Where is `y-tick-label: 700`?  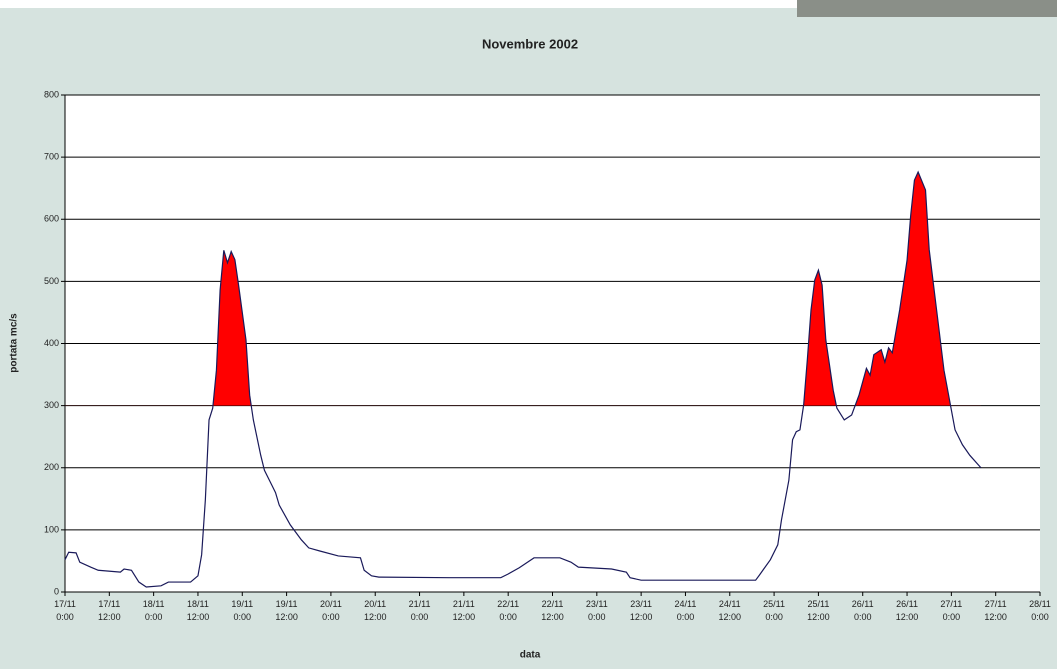 y-tick-label: 700 is located at coordinates (51, 157).